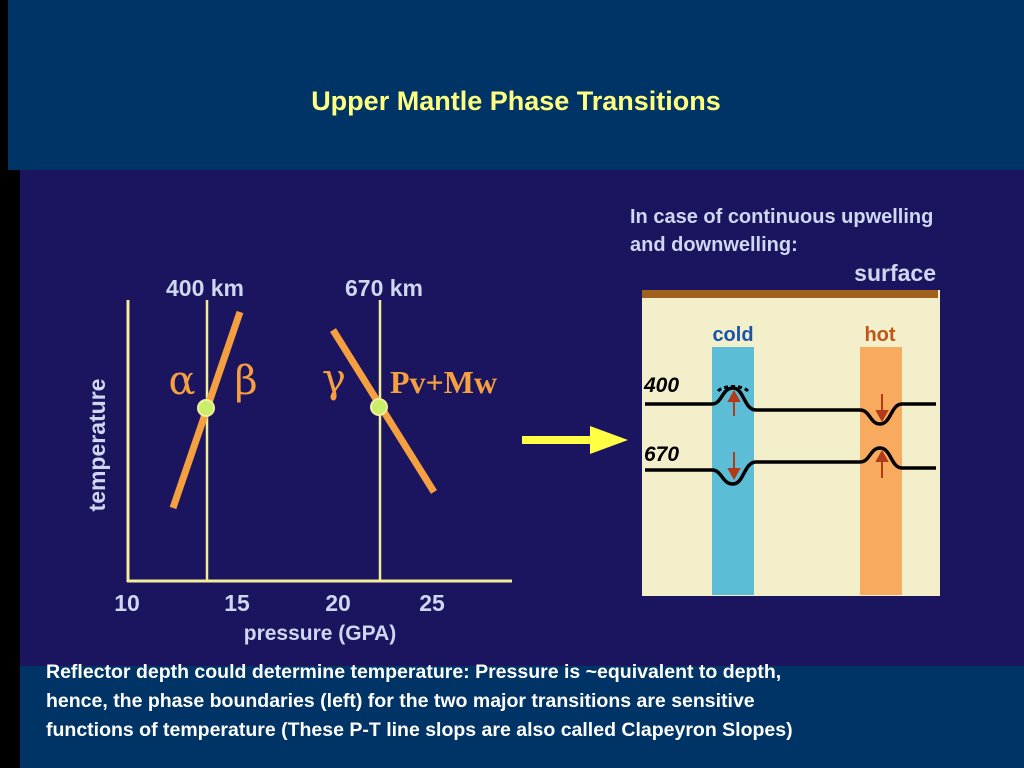 The image size is (1024, 768). Describe the element at coordinates (879, 335) in the screenshot. I see `hot-label: hot` at that location.